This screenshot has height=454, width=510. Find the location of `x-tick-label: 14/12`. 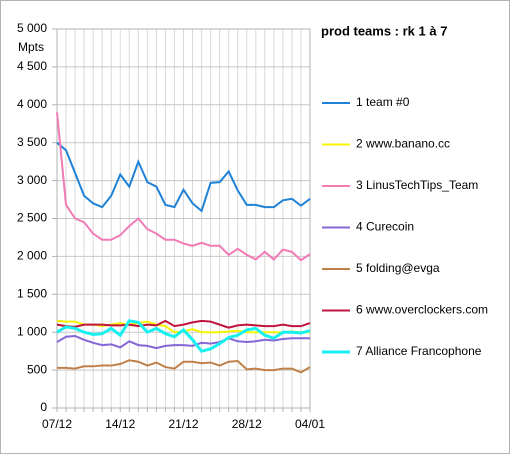

x-tick-label: 14/12 is located at coordinates (120, 424).